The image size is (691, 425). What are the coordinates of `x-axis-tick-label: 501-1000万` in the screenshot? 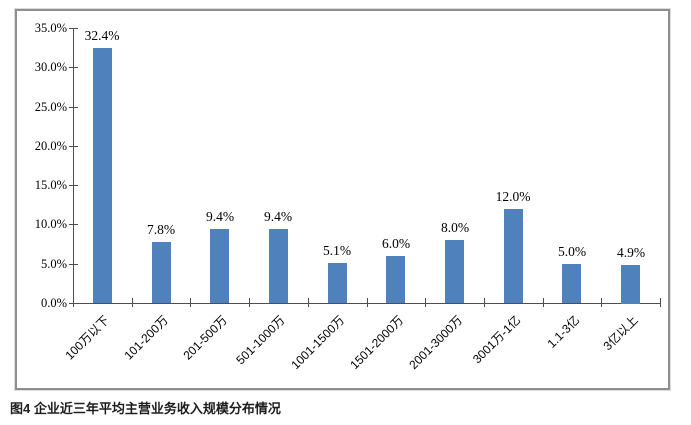 It's located at (260, 340).